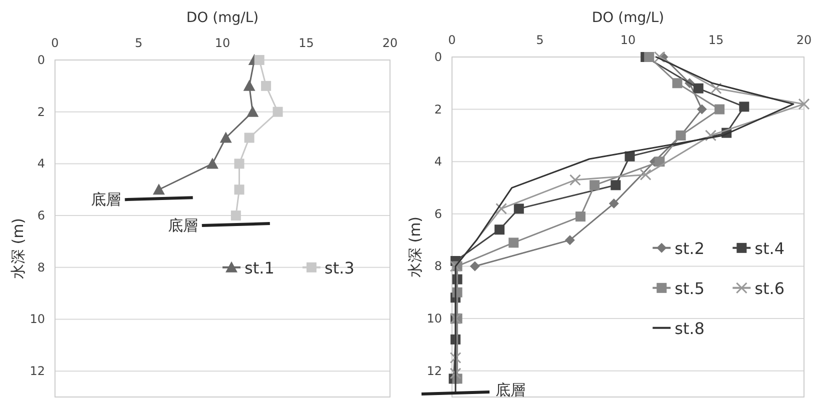 This screenshot has width=813, height=400. I want to click on legend-label: st.8, so click(689, 328).